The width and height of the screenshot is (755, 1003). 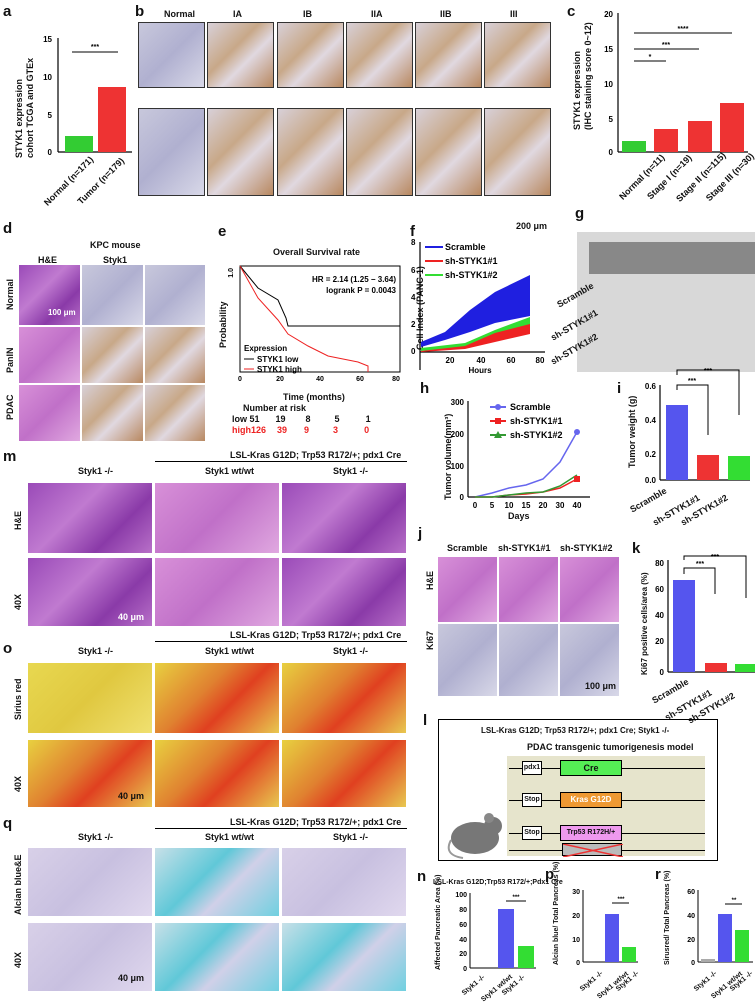 What do you see at coordinates (425, 720) in the screenshot?
I see `panel-label-l: l` at bounding box center [425, 720].